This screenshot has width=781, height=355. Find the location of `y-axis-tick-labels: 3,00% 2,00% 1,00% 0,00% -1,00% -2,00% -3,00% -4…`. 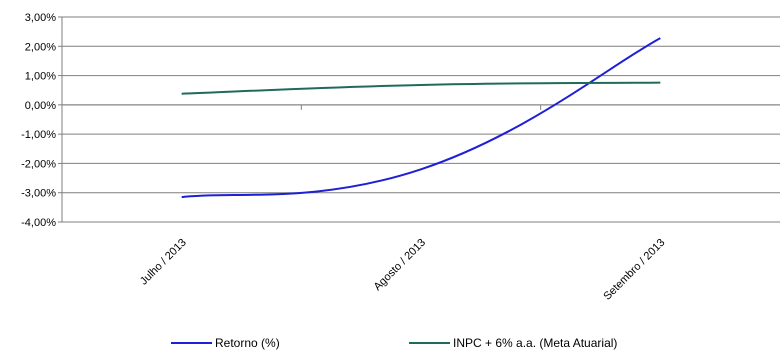

y-axis-tick-labels: 3,00% 2,00% 1,00% 0,00% -1,00% -2,00% -3,00% -4… is located at coordinates (38, 120).